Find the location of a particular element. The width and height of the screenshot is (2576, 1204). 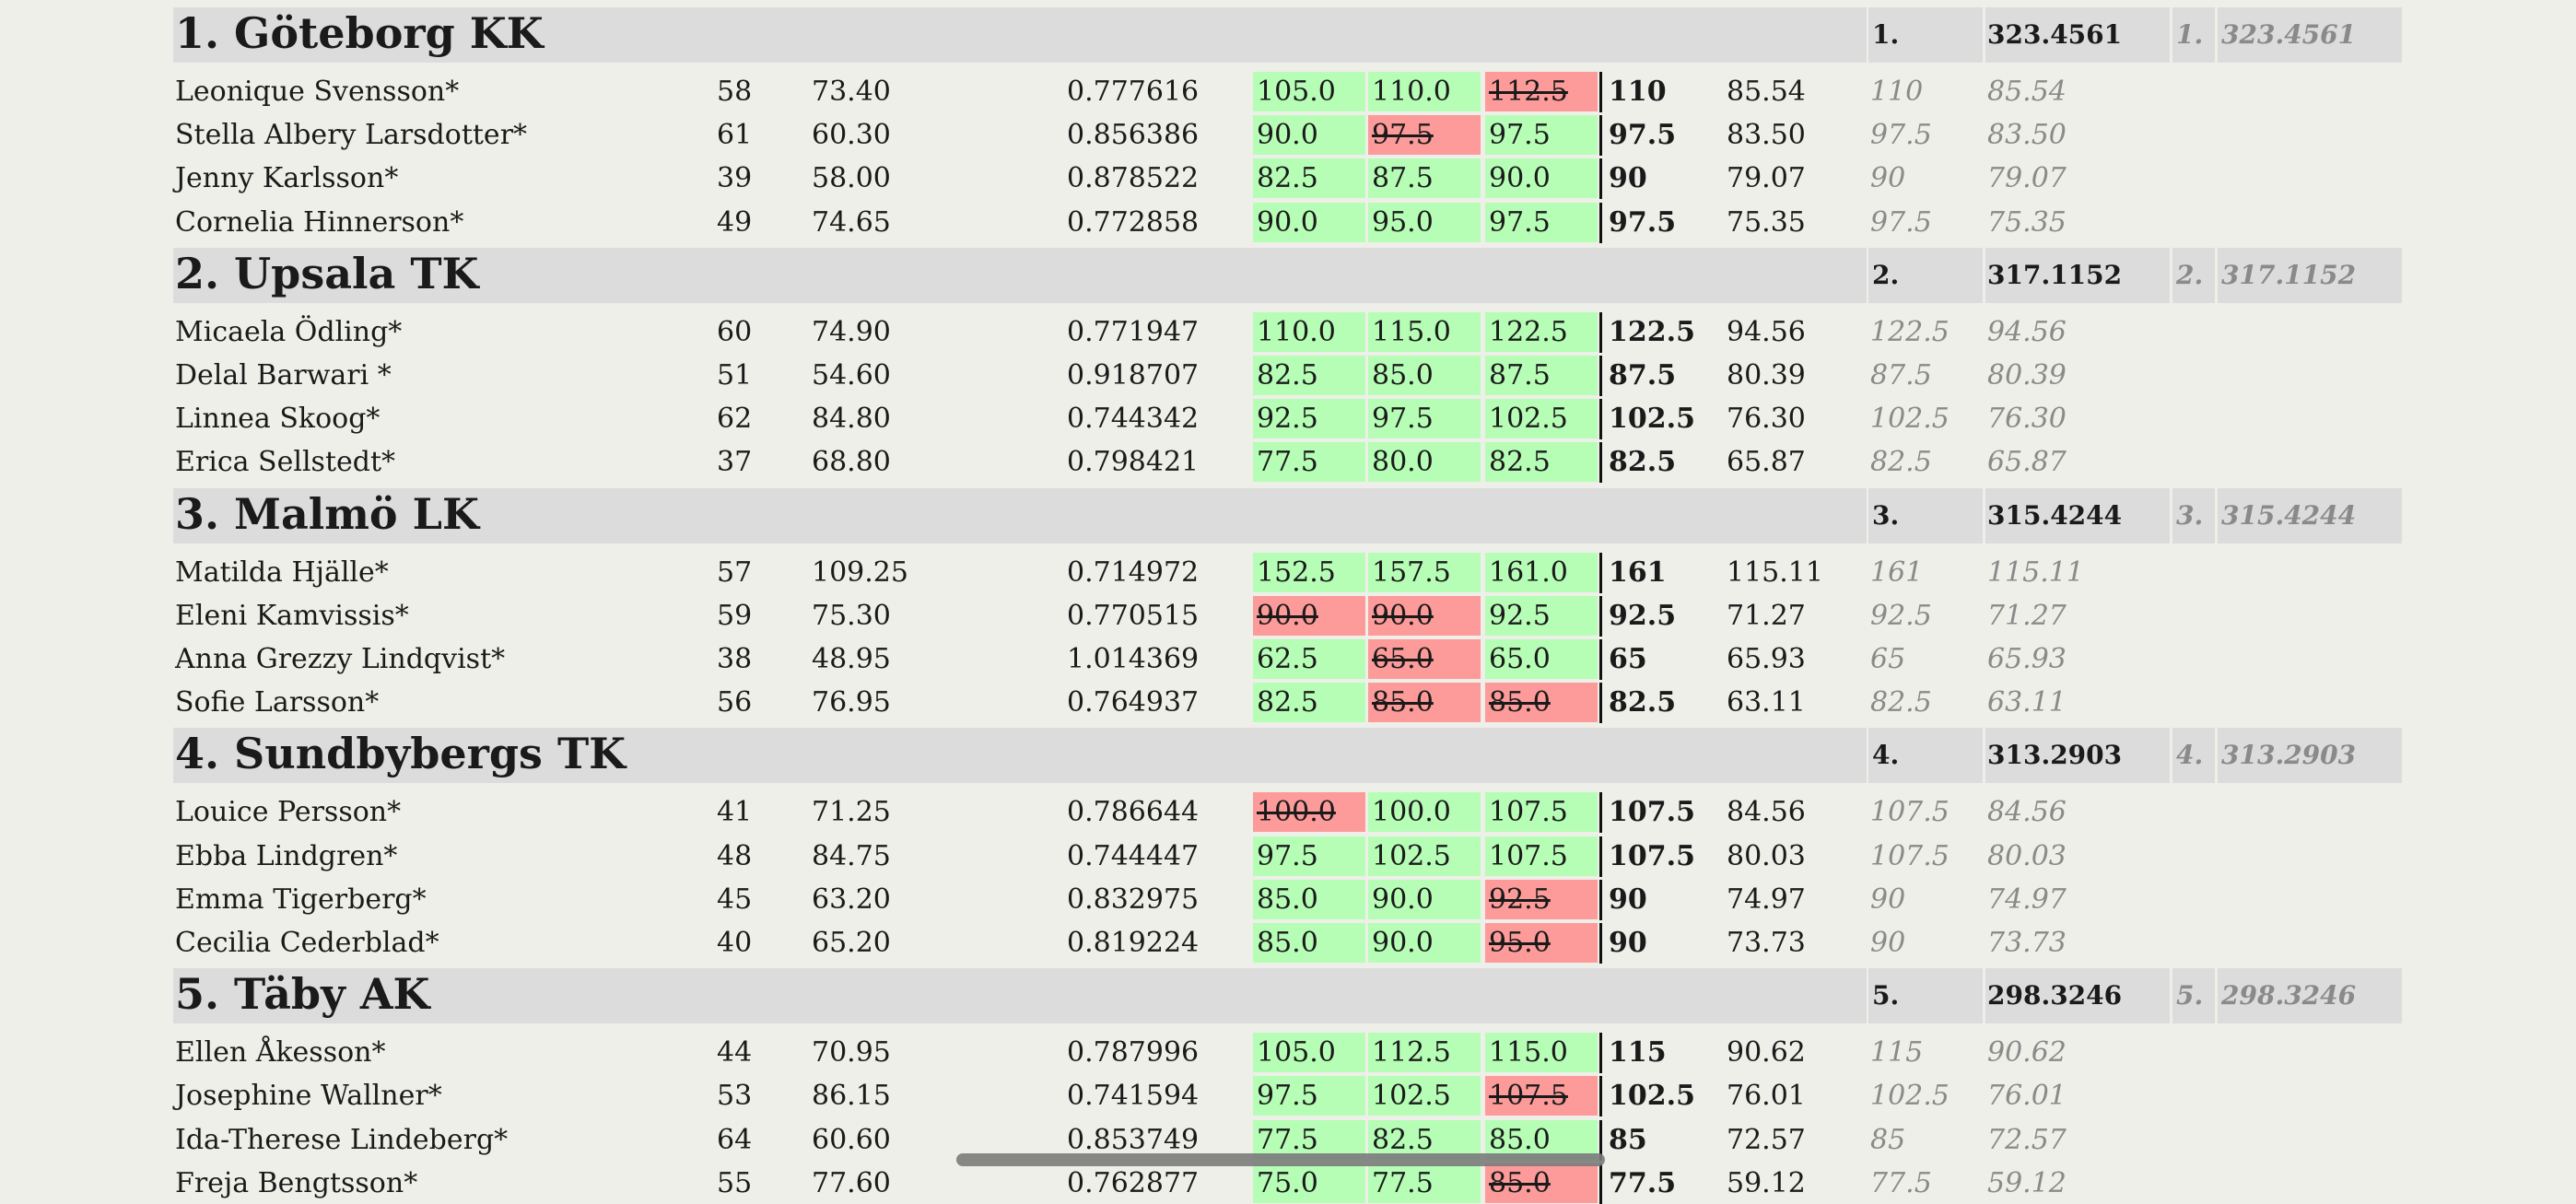

athlete-bodyweight: 84.80 is located at coordinates (851, 420).